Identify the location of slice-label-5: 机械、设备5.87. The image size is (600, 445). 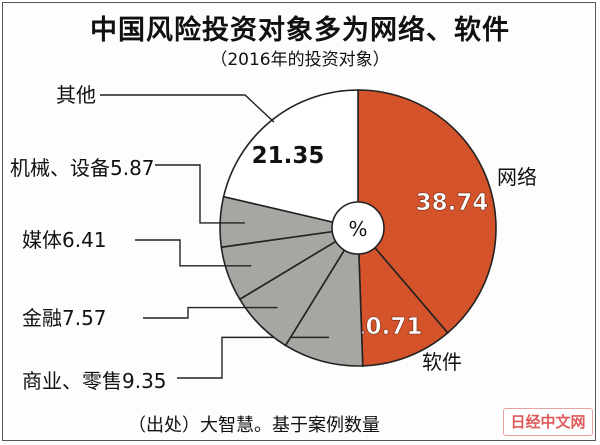
(82, 168).